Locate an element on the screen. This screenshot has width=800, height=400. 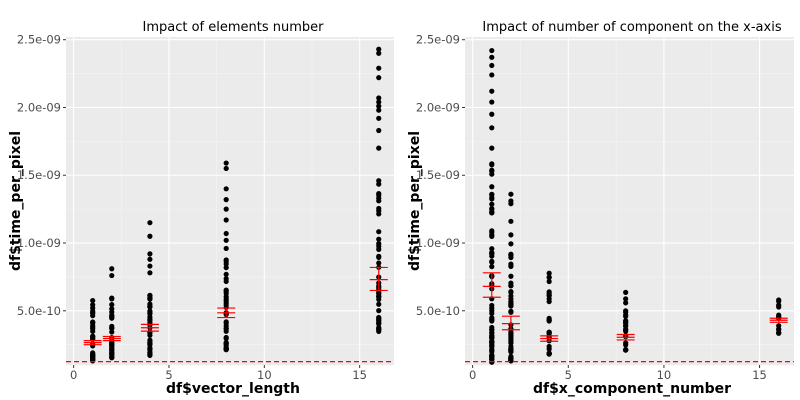
y-tick-label: 1.5e-09 is located at coordinates (39, 175).